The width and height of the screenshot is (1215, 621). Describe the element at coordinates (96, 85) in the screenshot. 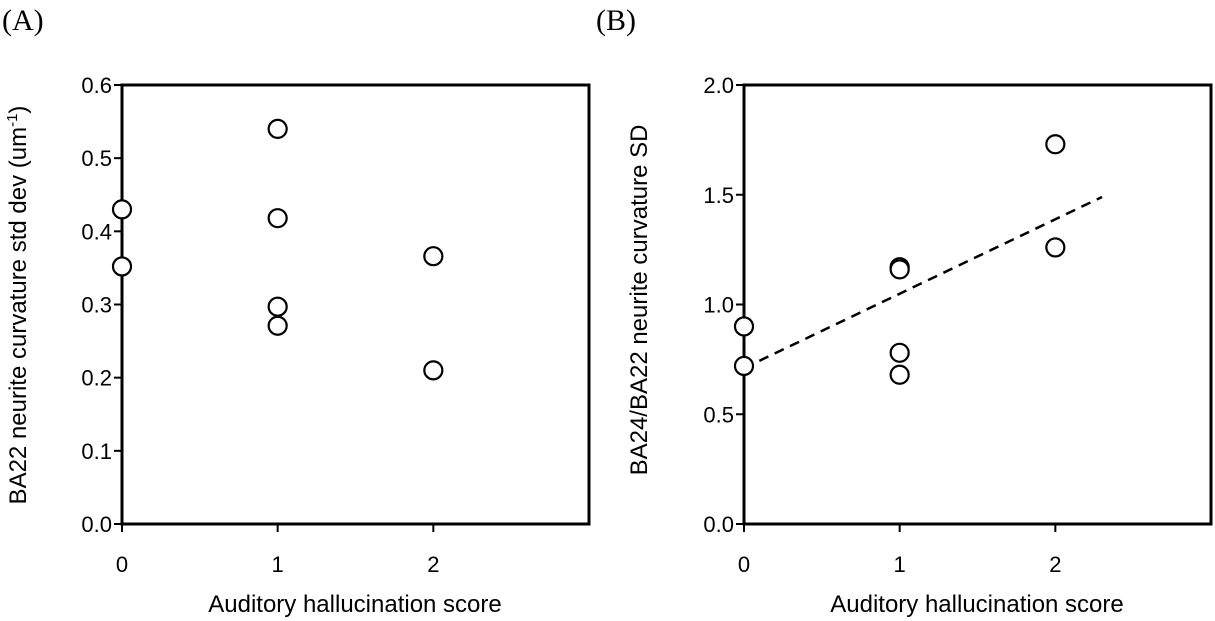

I see `panel-a-y-tick-label: 0.6` at that location.